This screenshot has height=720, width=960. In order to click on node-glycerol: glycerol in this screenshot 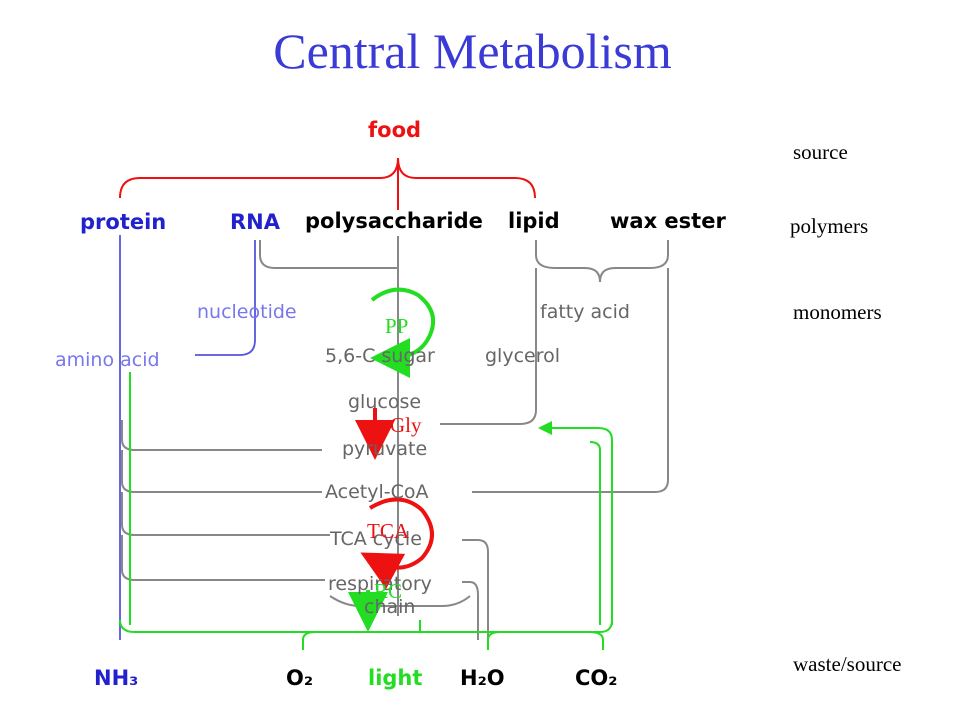, I will do `click(522, 356)`.